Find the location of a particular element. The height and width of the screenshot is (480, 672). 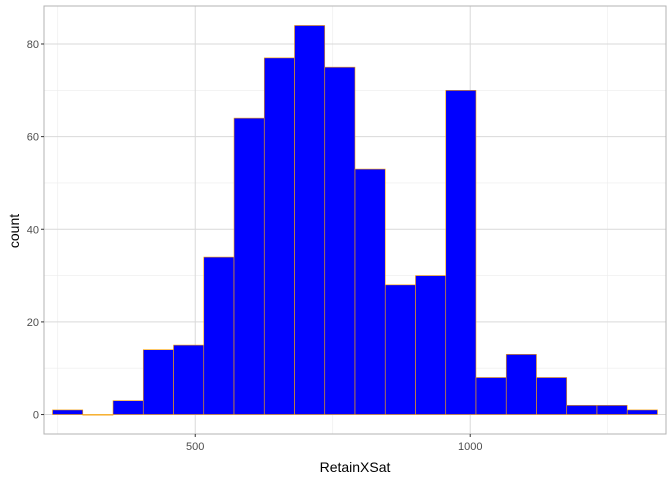

x-tick-label: 500 is located at coordinates (195, 447).